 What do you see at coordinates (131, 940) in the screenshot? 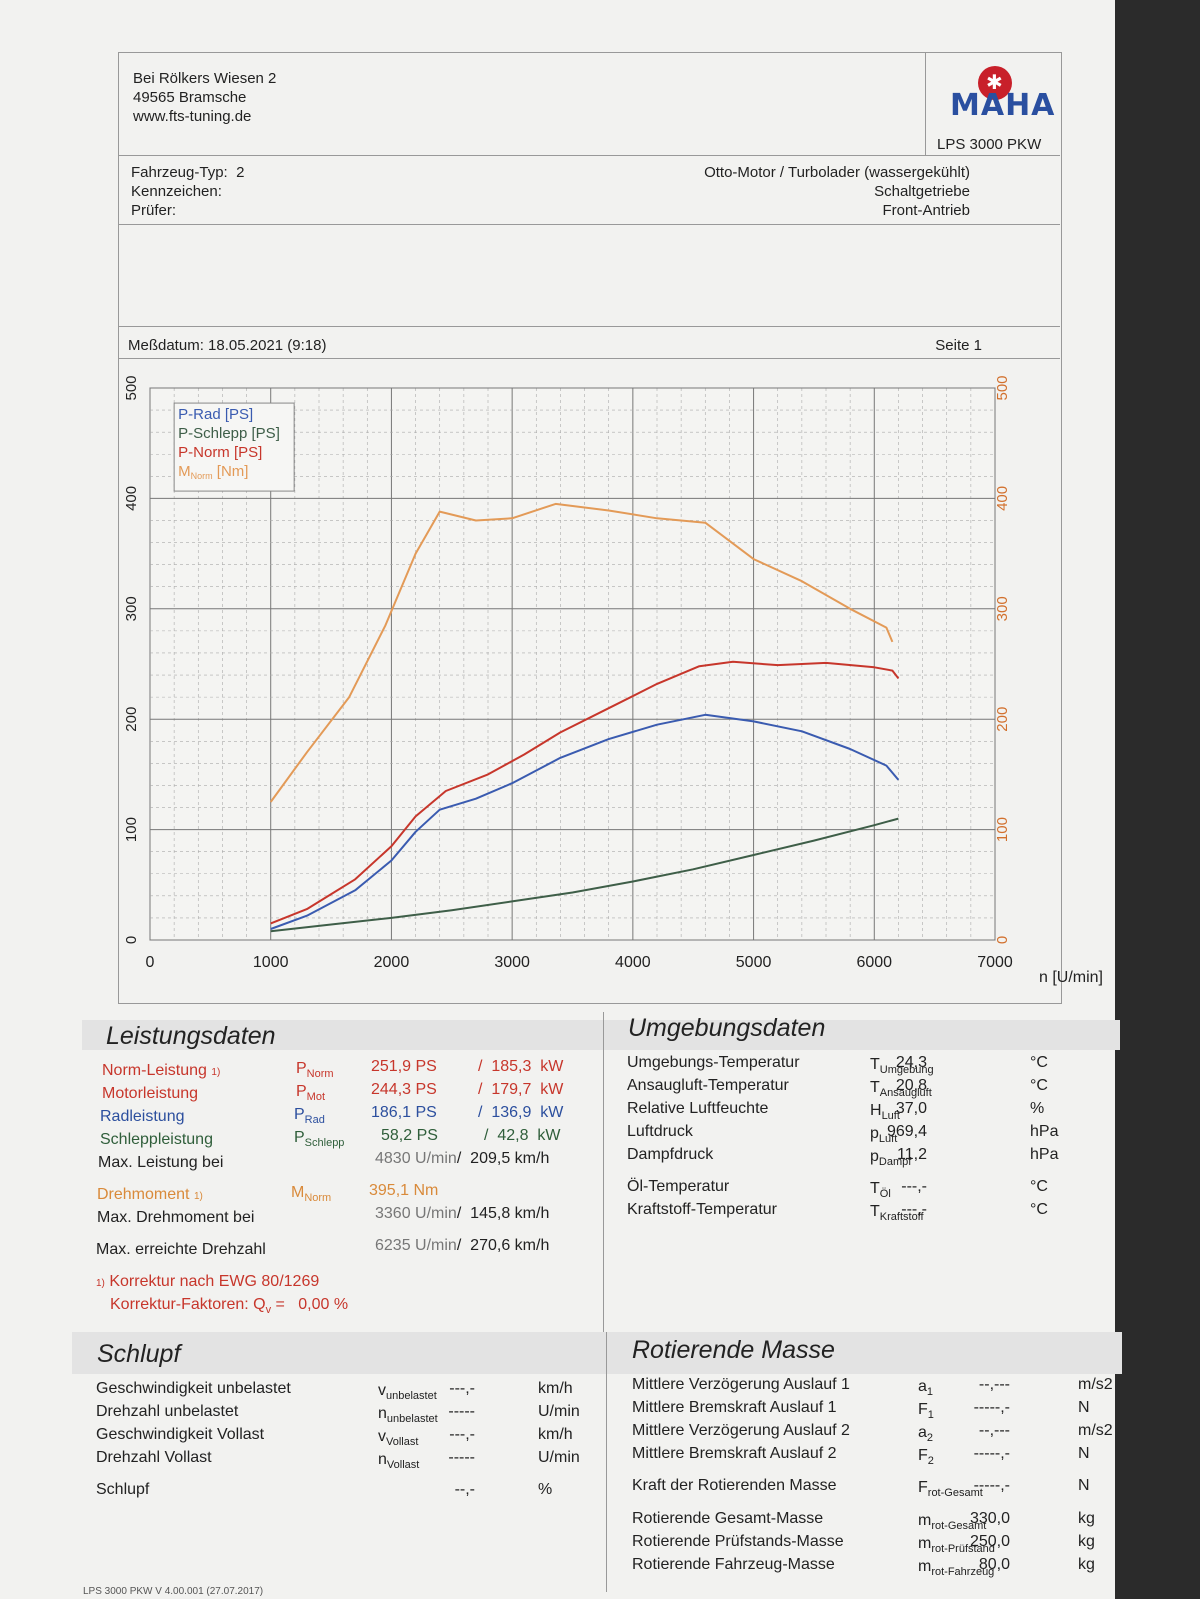
I see `y-tick-label-left: 0` at bounding box center [131, 940].